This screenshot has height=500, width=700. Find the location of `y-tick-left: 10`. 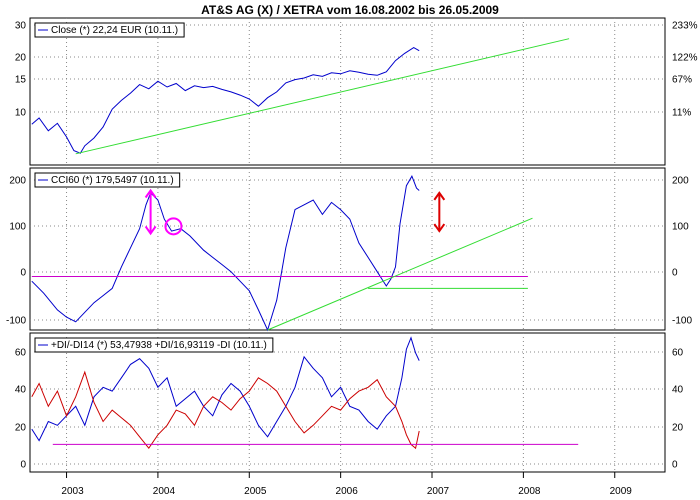

y-tick-left: 10 is located at coordinates (21, 113).